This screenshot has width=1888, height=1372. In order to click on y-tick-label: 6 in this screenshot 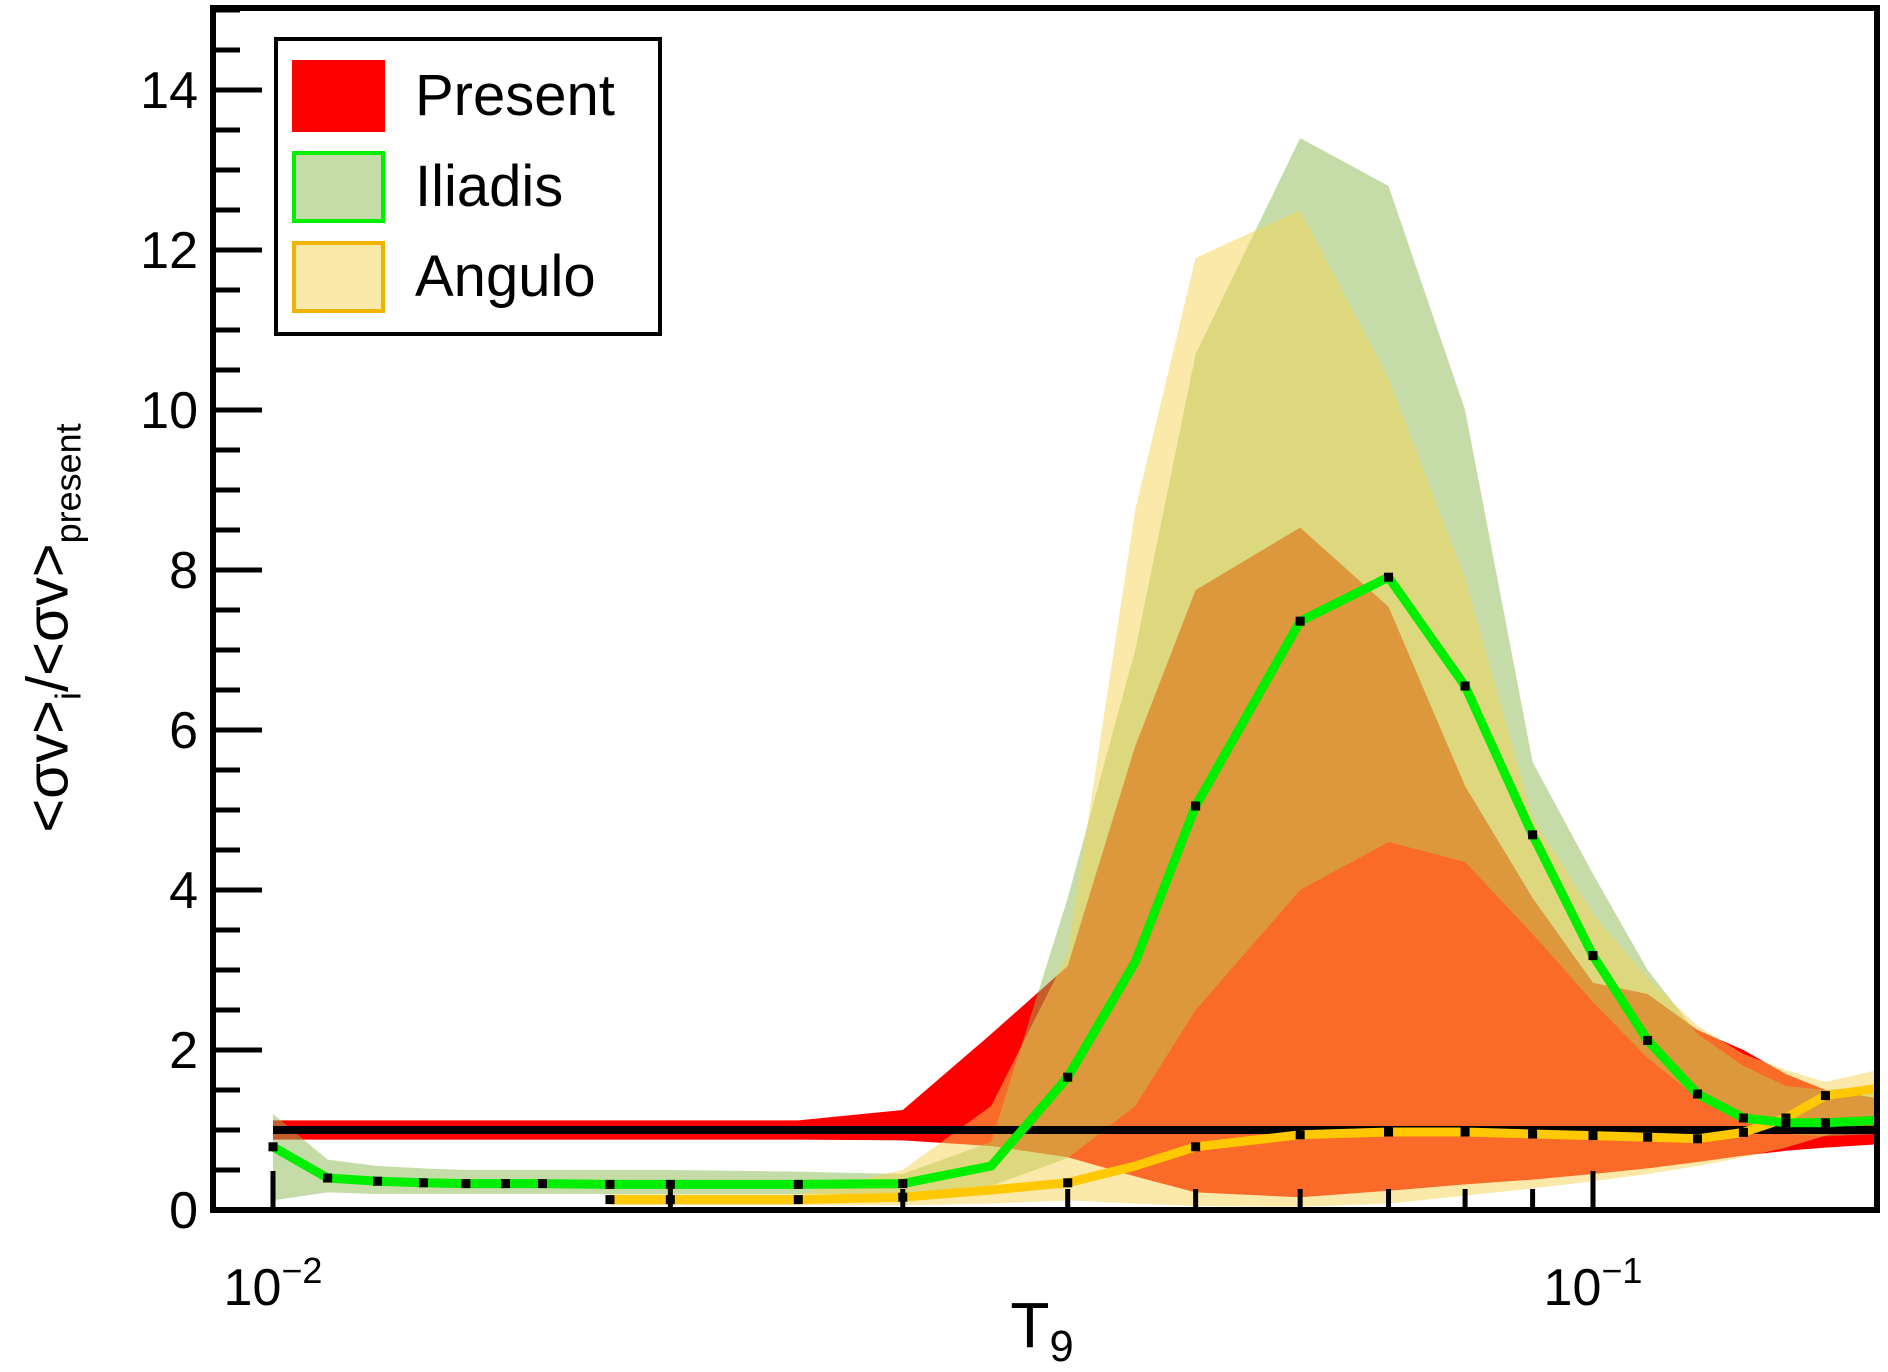, I will do `click(183, 731)`.